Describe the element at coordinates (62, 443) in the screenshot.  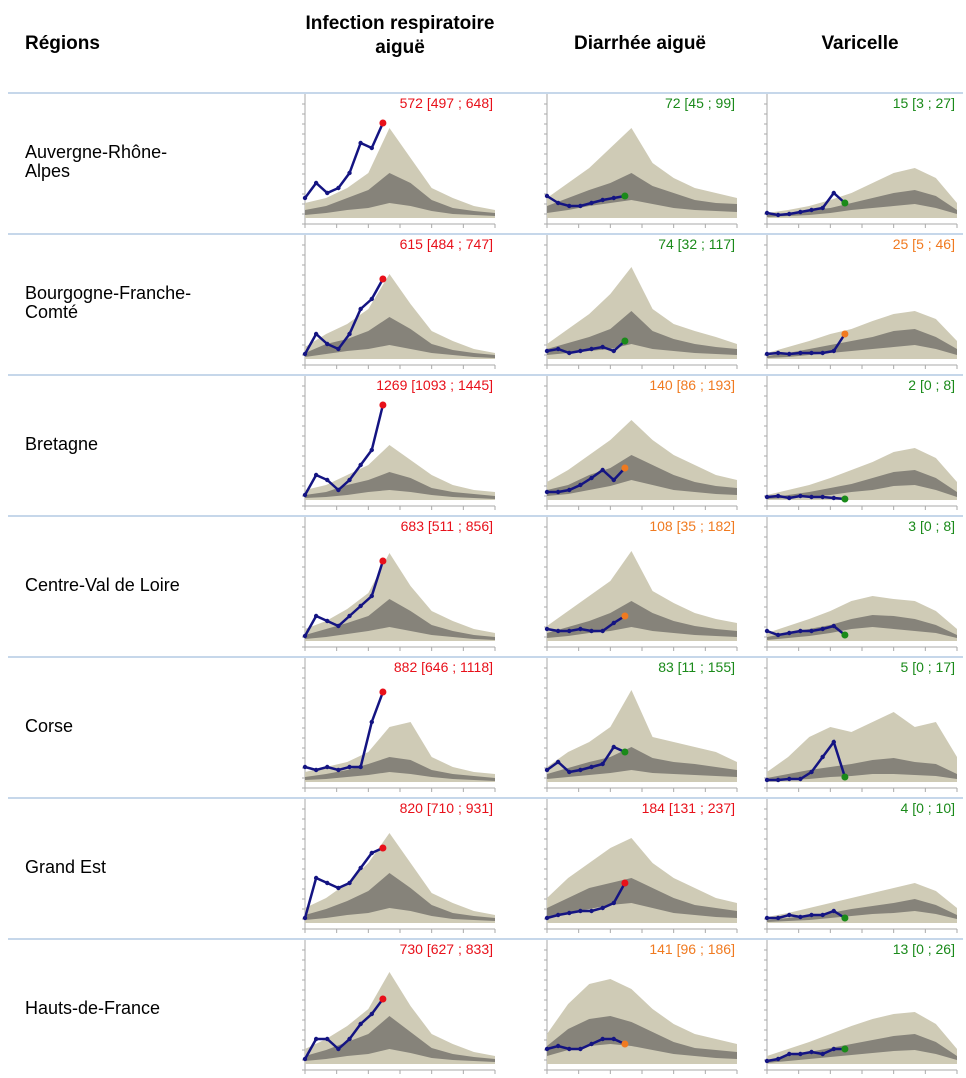
I see `region-name: Bretagne` at that location.